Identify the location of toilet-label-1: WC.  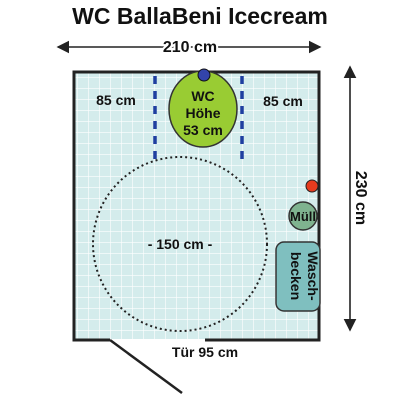
(202, 96).